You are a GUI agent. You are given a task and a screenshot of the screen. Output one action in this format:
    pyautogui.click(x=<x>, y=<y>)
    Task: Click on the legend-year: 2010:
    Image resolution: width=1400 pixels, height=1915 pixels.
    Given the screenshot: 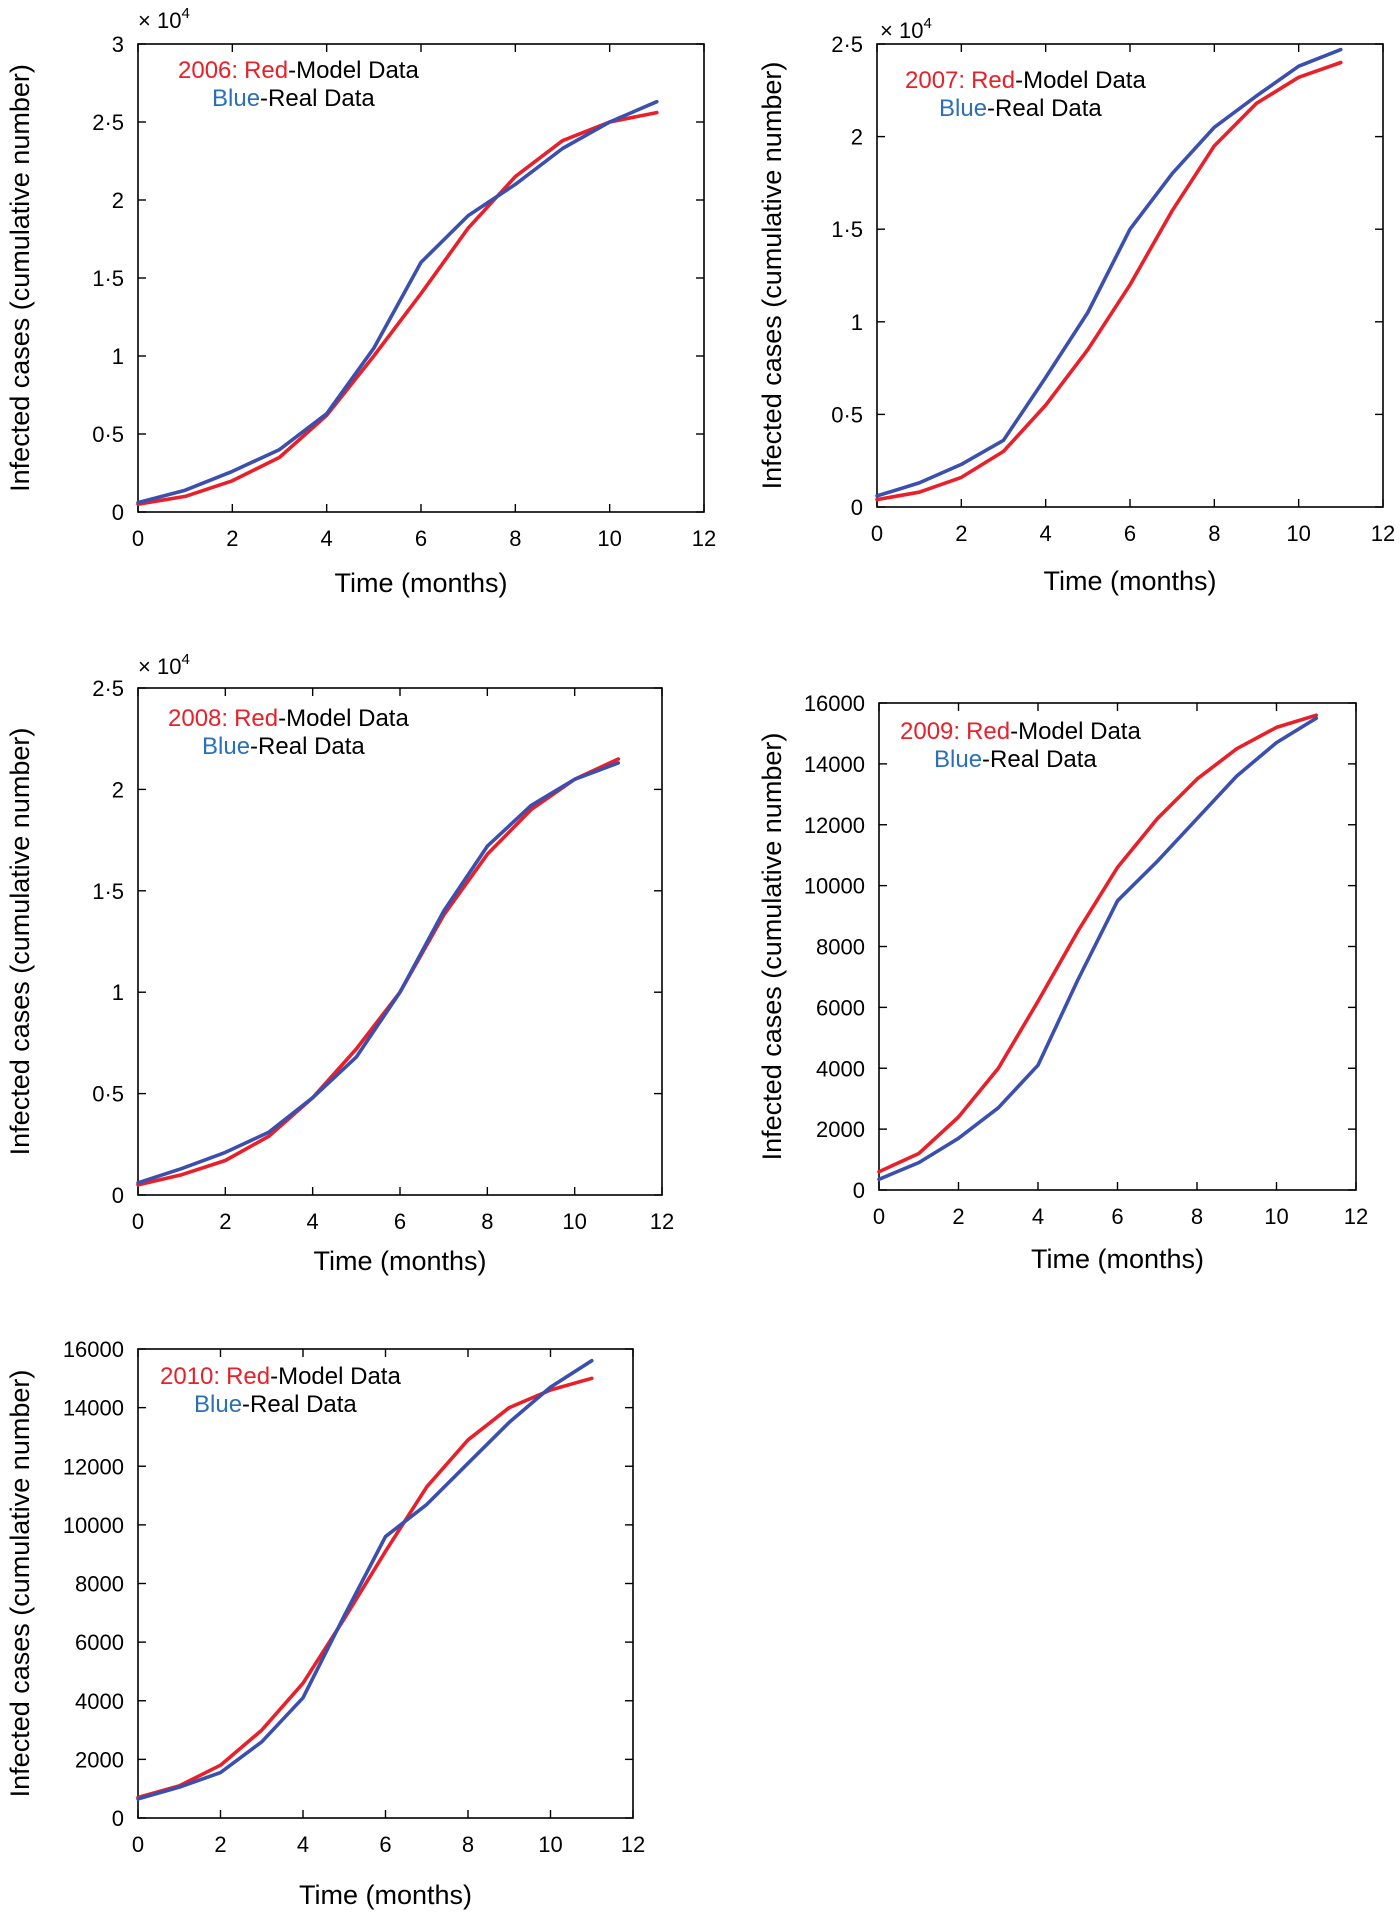 What is the action you would take?
    pyautogui.click(x=190, y=1376)
    